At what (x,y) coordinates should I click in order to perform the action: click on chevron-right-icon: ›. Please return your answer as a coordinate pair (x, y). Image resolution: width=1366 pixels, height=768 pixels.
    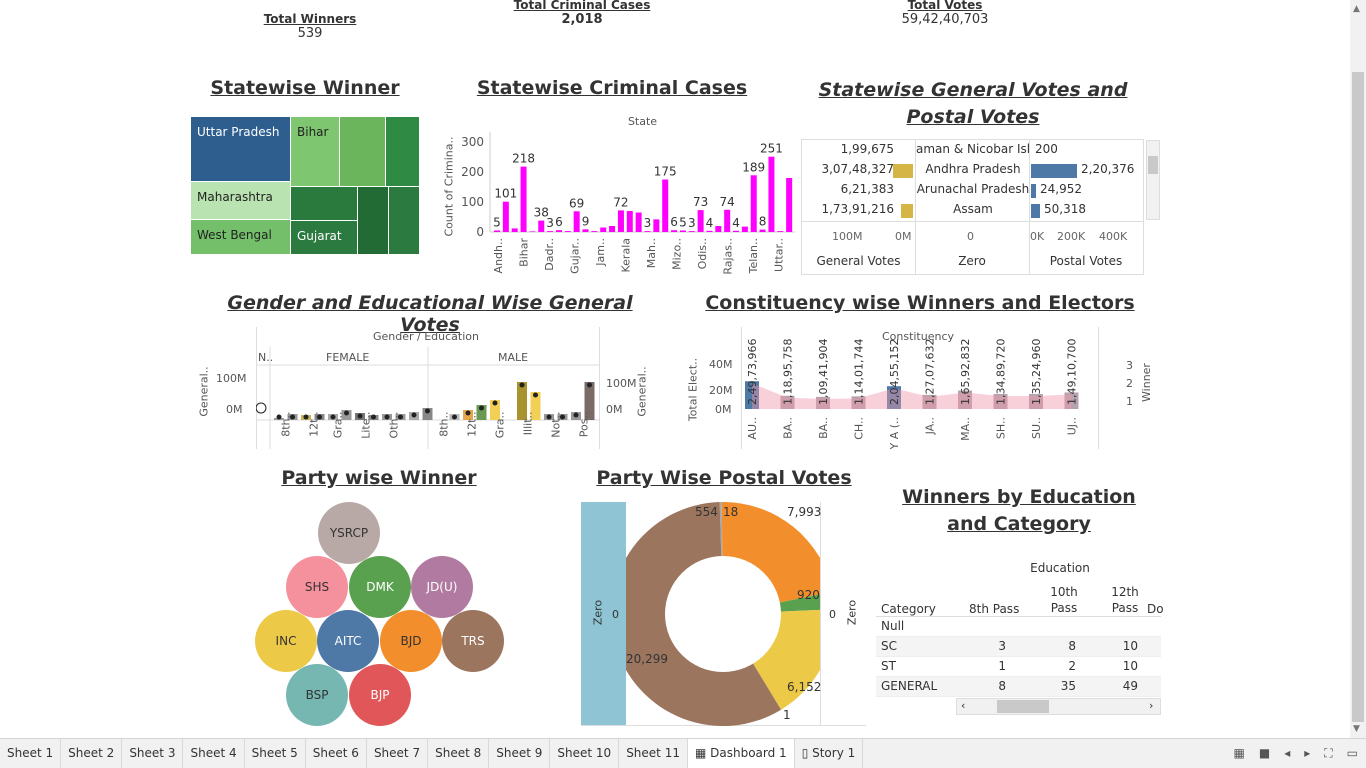
    Looking at the image, I should click on (1151, 705).